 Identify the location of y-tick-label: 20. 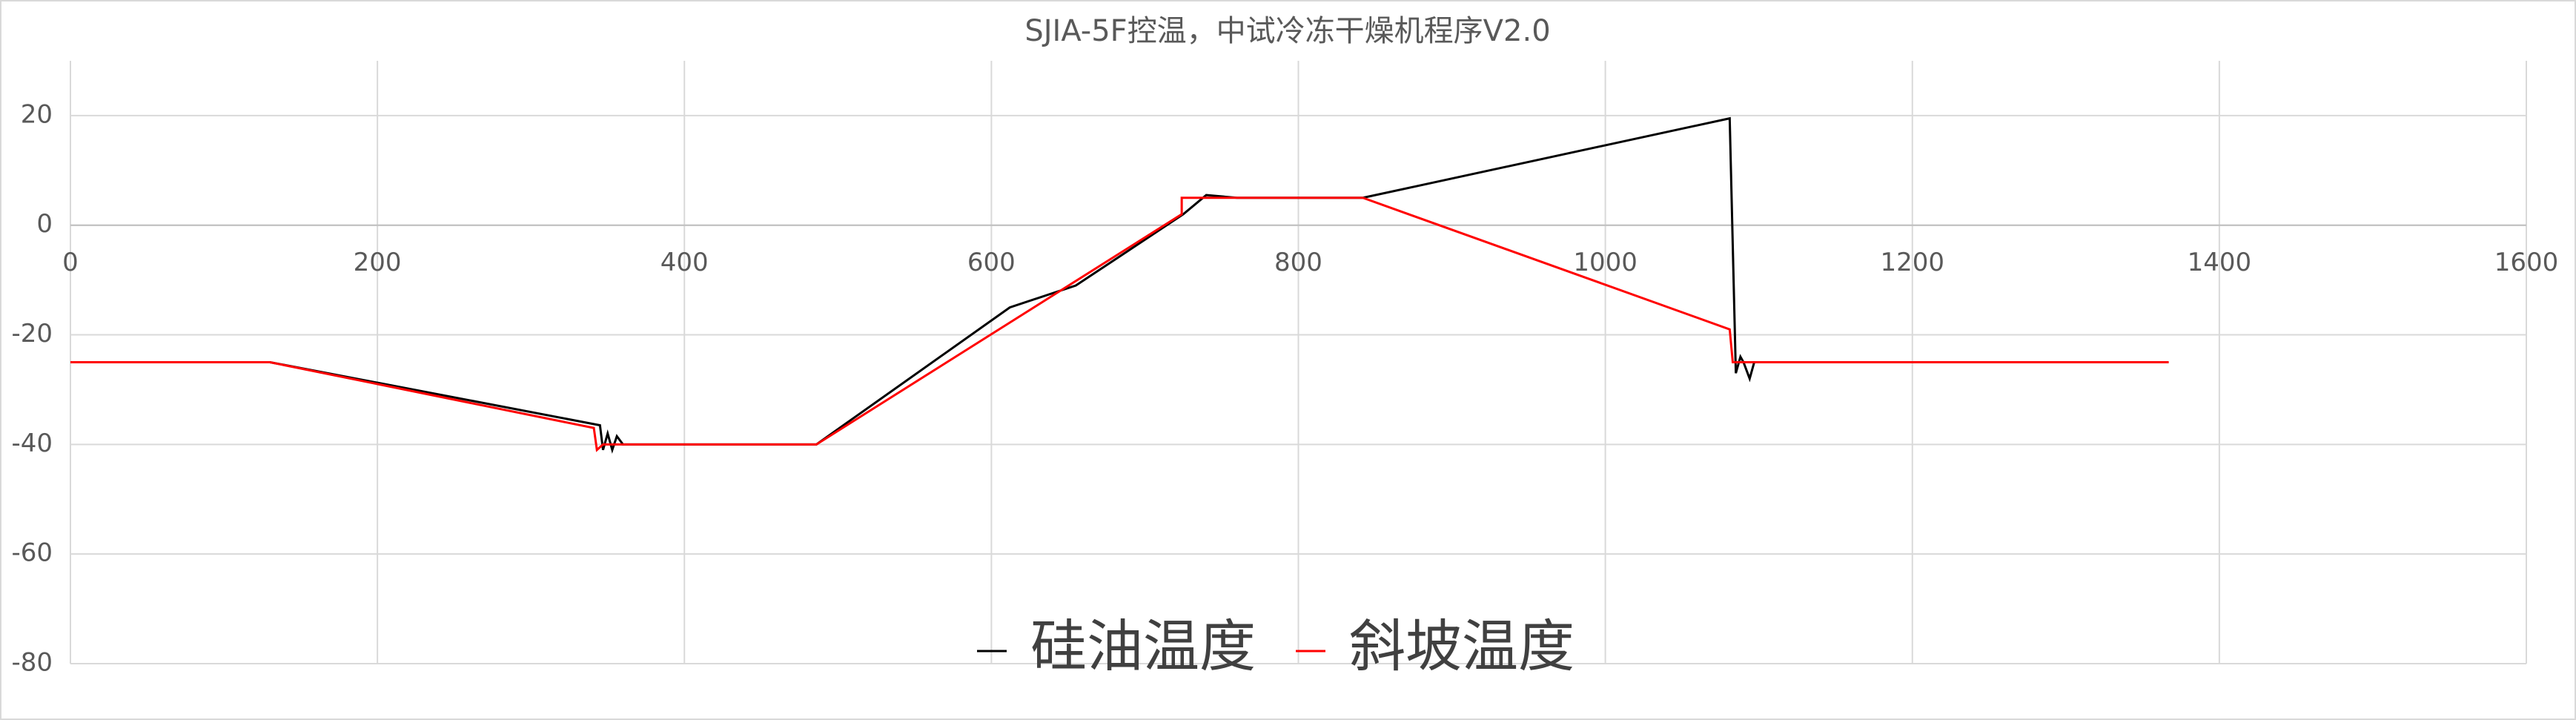
(37, 114).